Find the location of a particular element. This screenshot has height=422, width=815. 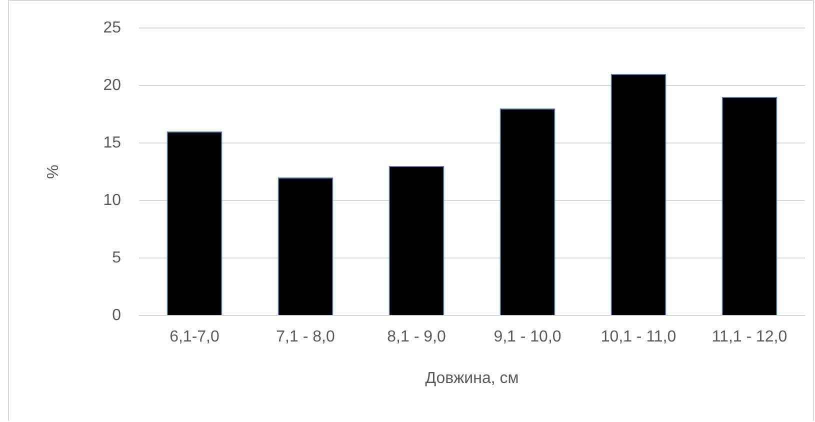

y-tick-label: 10 is located at coordinates (112, 200).